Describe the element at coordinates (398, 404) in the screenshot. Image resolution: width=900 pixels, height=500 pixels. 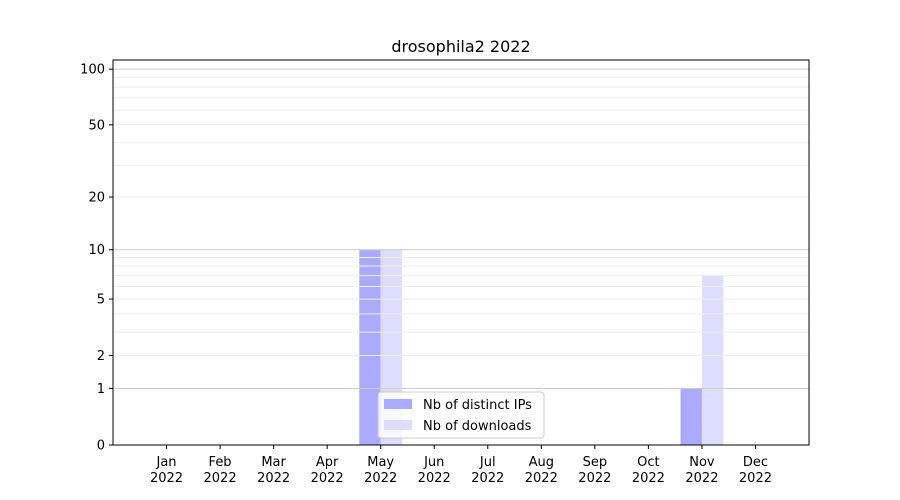
I see `legend-swatch-distinct-ips` at that location.